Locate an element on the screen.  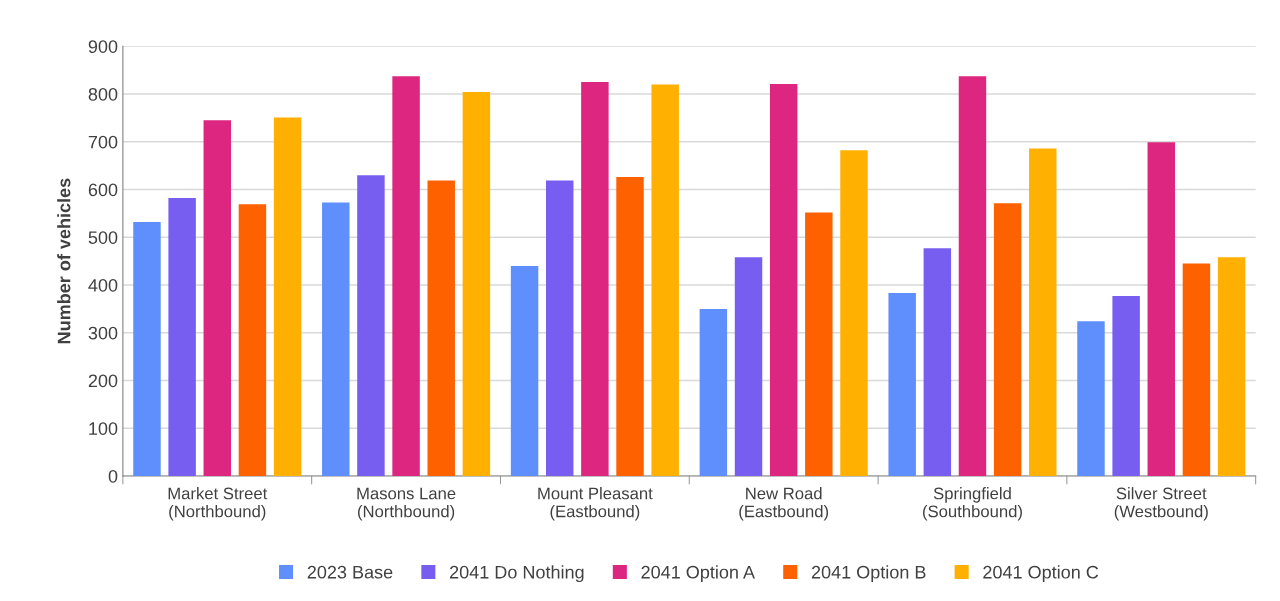
legend-label: 2041 Option A is located at coordinates (698, 574).